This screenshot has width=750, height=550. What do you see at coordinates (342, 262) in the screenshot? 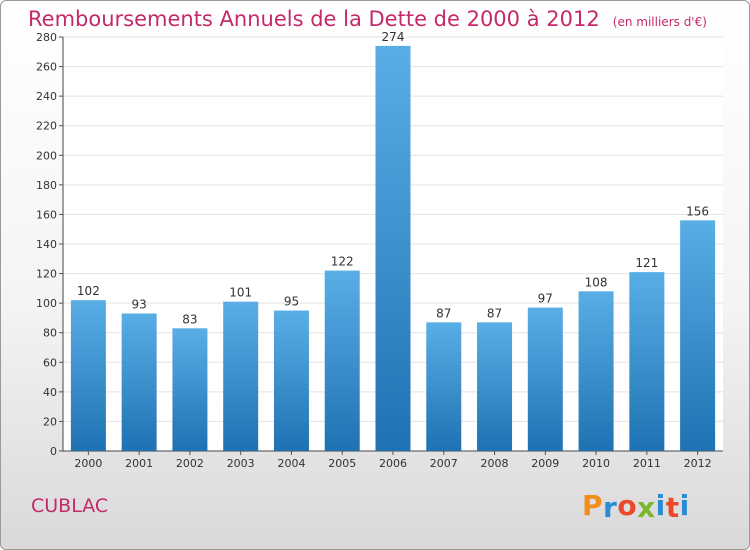
I see `bar-value-label: 122` at bounding box center [342, 262].